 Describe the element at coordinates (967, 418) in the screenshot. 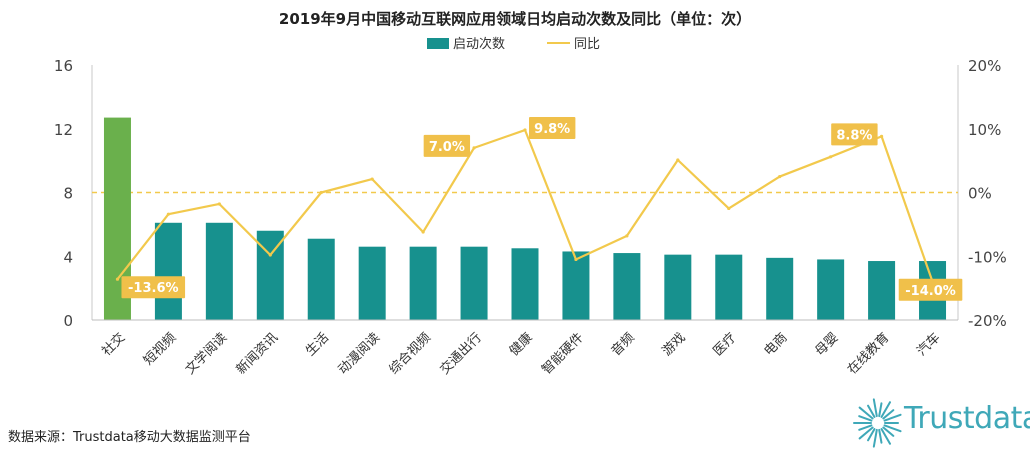

I see `logo-text: Trustdata` at that location.